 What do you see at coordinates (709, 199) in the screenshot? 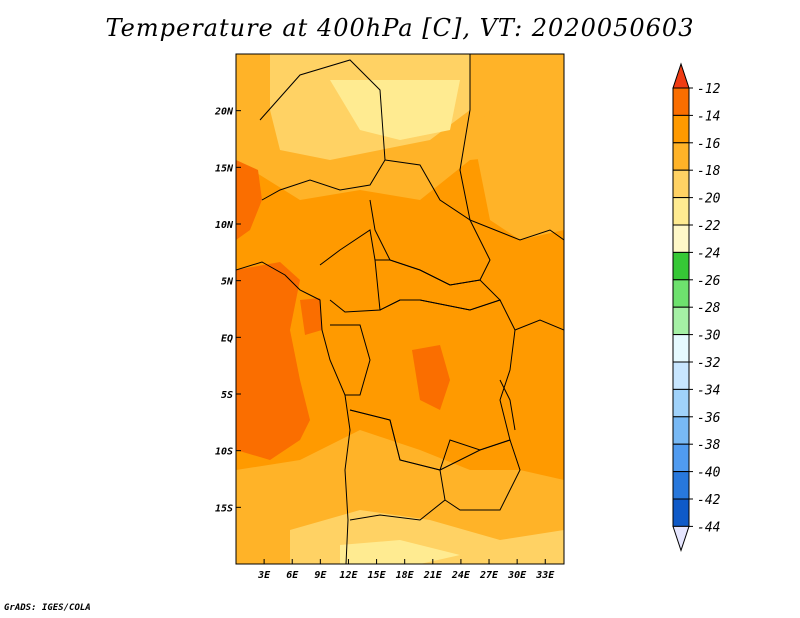
I see `colorbar-label: -20` at bounding box center [709, 199].